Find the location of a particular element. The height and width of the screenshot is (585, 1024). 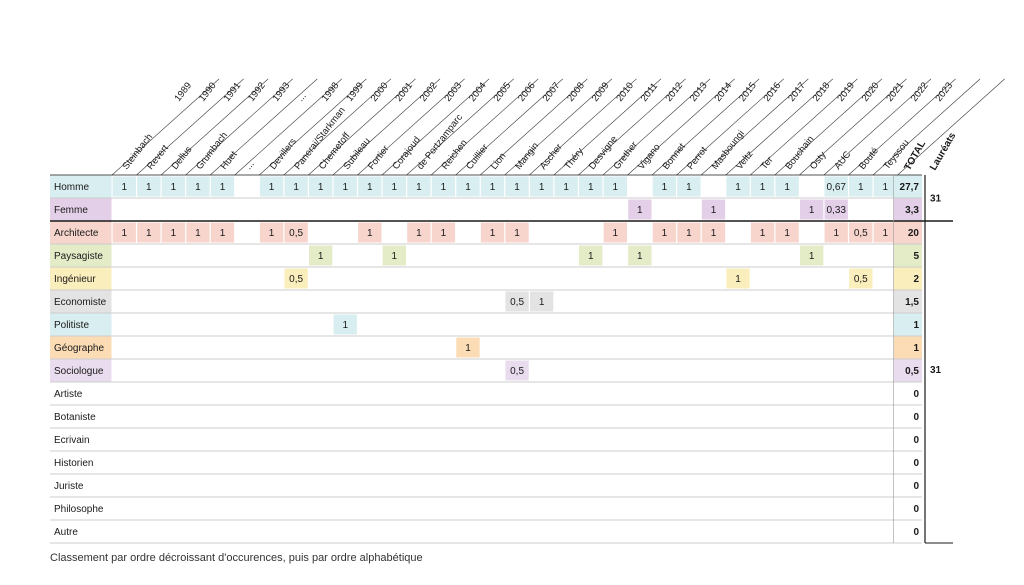

laureats-total: 31 is located at coordinates (936, 199).